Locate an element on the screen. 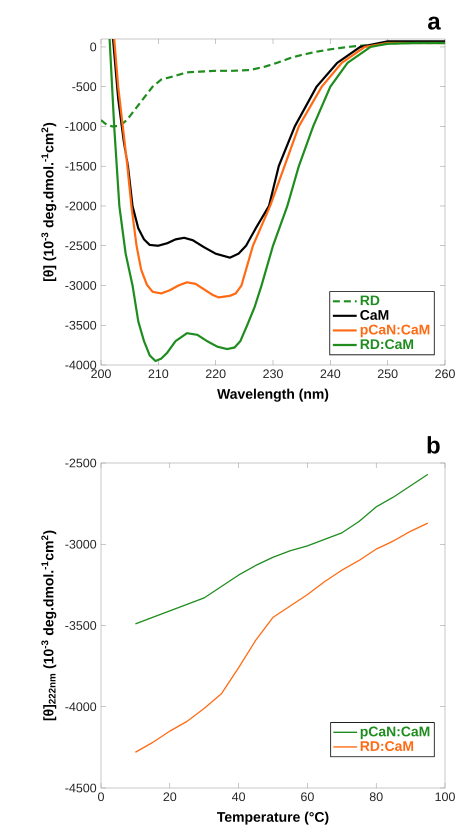 The width and height of the screenshot is (458, 835). x-tick-label: 60 is located at coordinates (307, 797).